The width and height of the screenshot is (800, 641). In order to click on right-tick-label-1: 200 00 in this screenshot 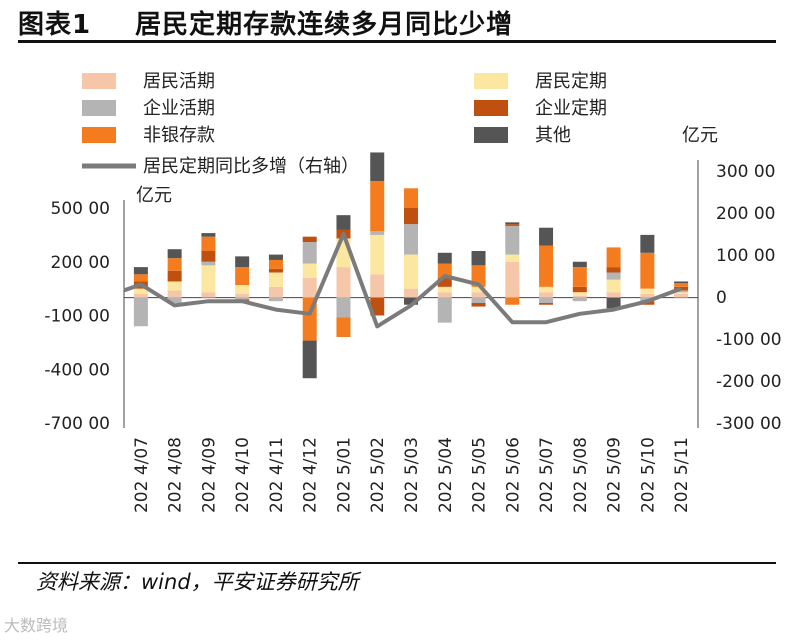, I will do `click(745, 214)`.